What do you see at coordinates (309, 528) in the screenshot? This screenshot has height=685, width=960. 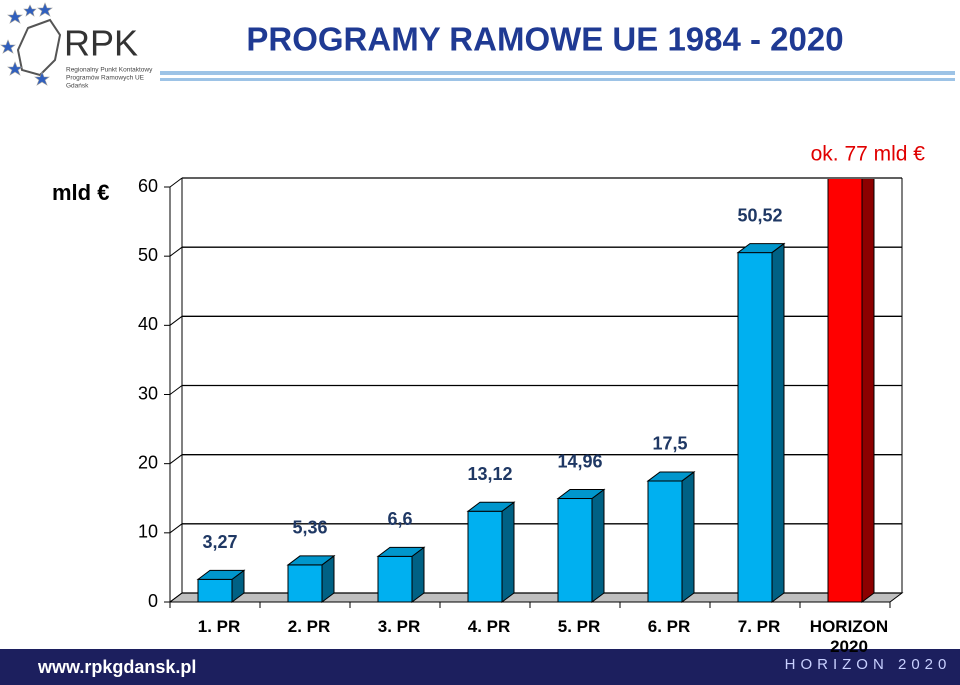 I see `value-label: 5,36` at bounding box center [309, 528].